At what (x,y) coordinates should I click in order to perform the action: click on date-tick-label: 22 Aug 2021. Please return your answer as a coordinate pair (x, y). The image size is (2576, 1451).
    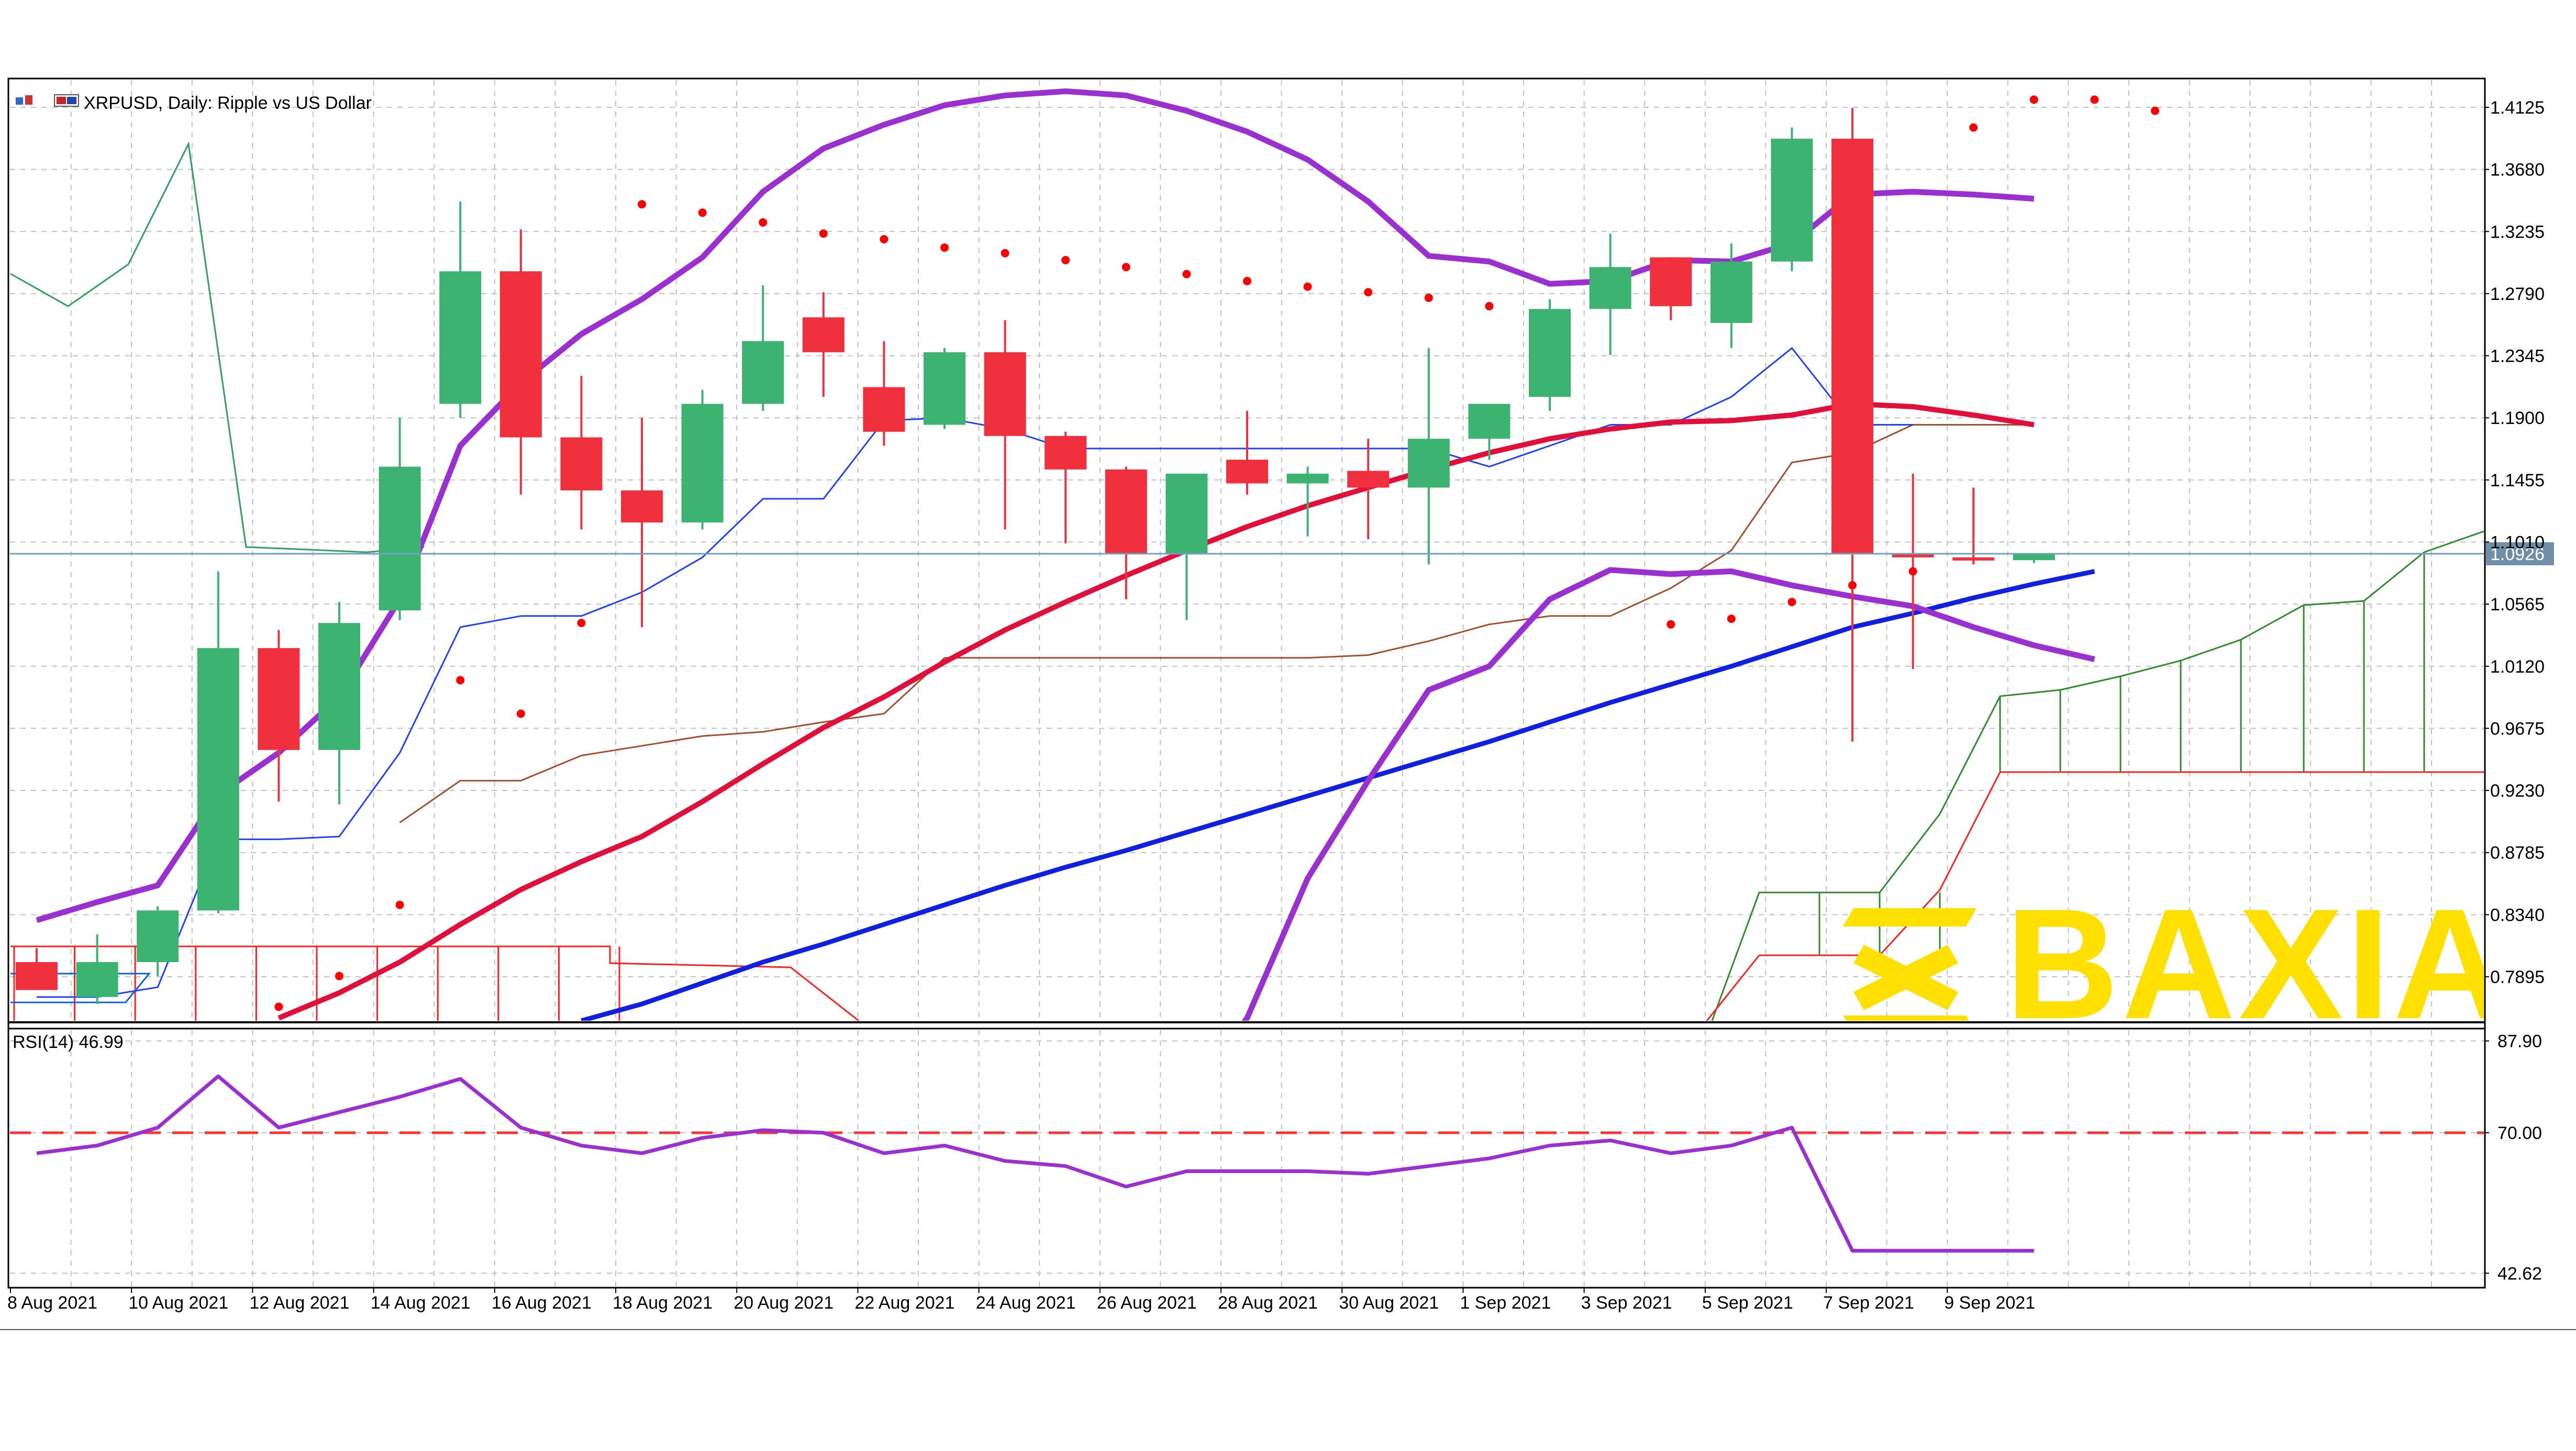
    Looking at the image, I should click on (904, 1303).